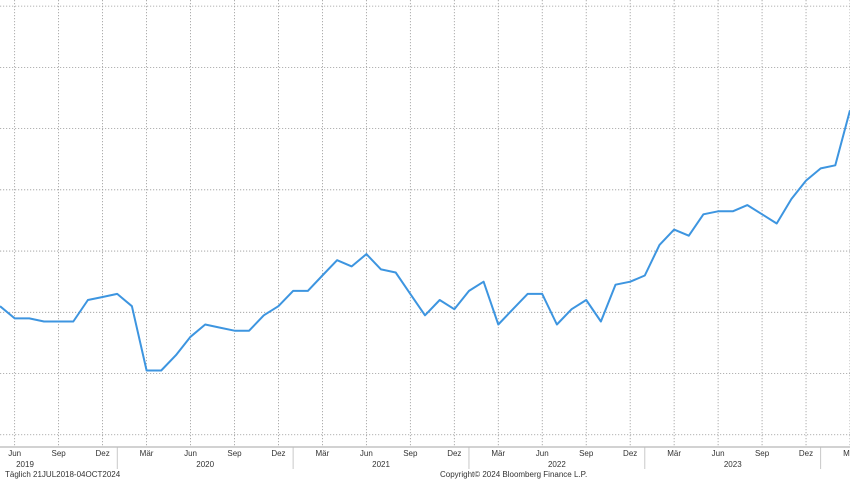 This screenshot has height=480, width=850. What do you see at coordinates (63, 474) in the screenshot?
I see `footer-left: Täglich 21JUL2018-04OCT2024` at bounding box center [63, 474].